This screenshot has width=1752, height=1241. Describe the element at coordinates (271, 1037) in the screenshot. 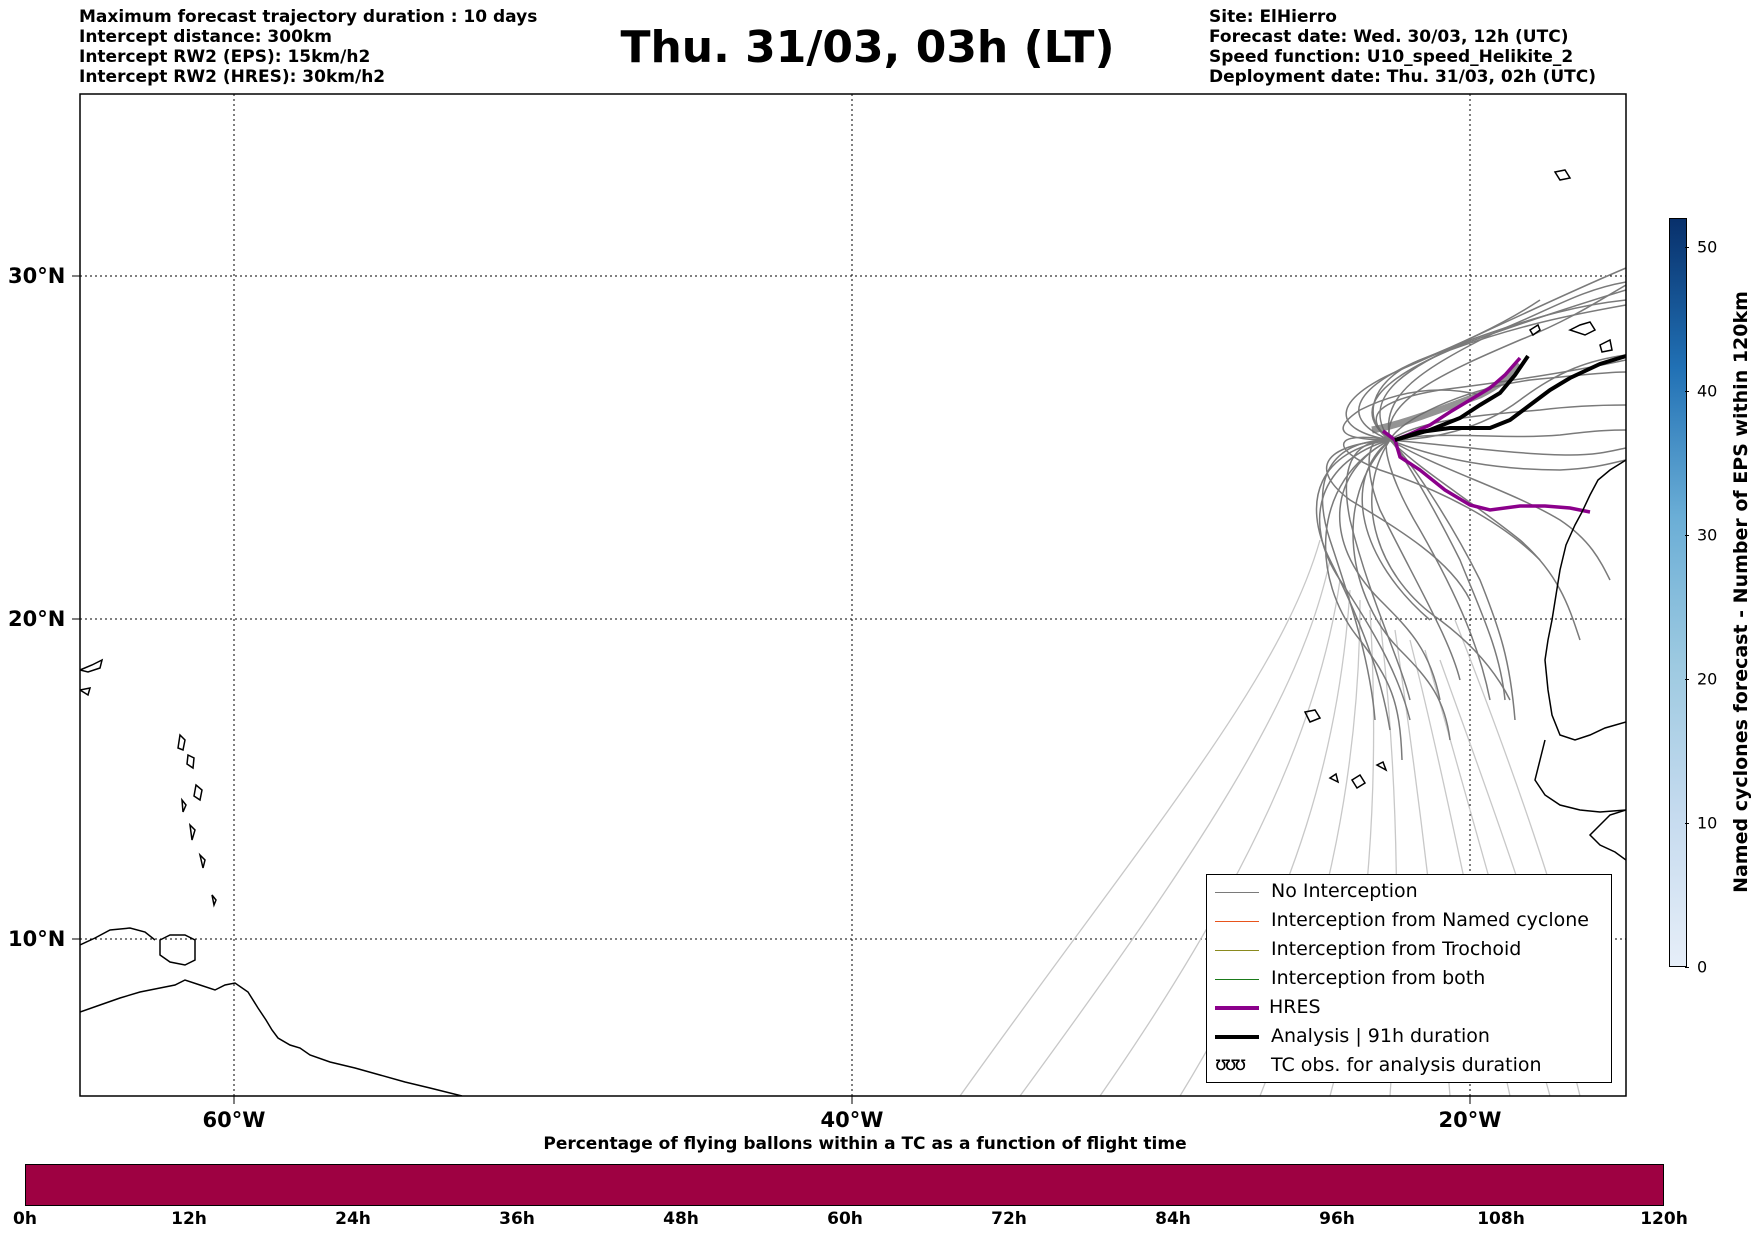

I see `coastline-south-america` at that location.